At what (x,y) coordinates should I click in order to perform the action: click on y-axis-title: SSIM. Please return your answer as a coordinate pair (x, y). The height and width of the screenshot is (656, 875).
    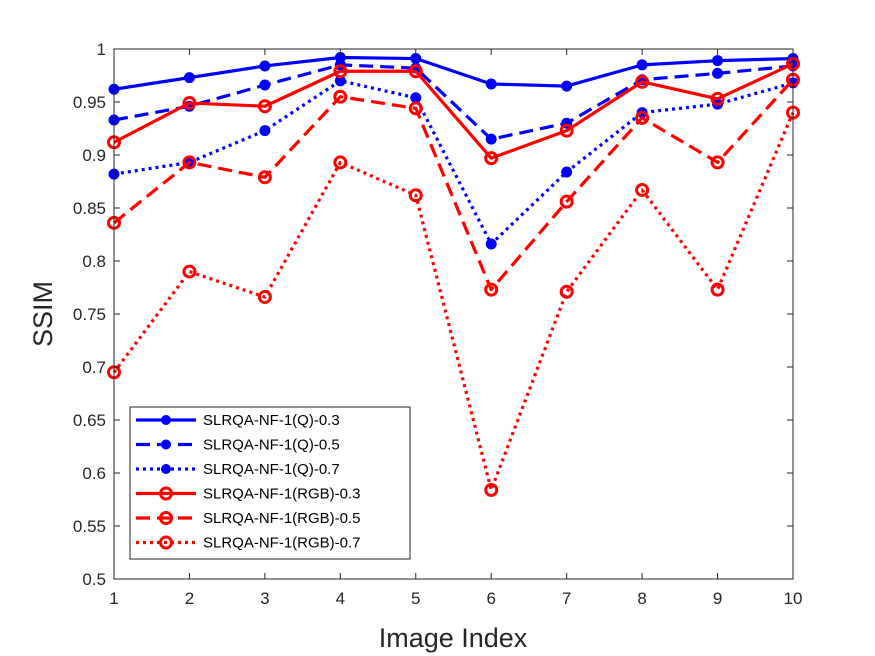
    Looking at the image, I should click on (43, 314).